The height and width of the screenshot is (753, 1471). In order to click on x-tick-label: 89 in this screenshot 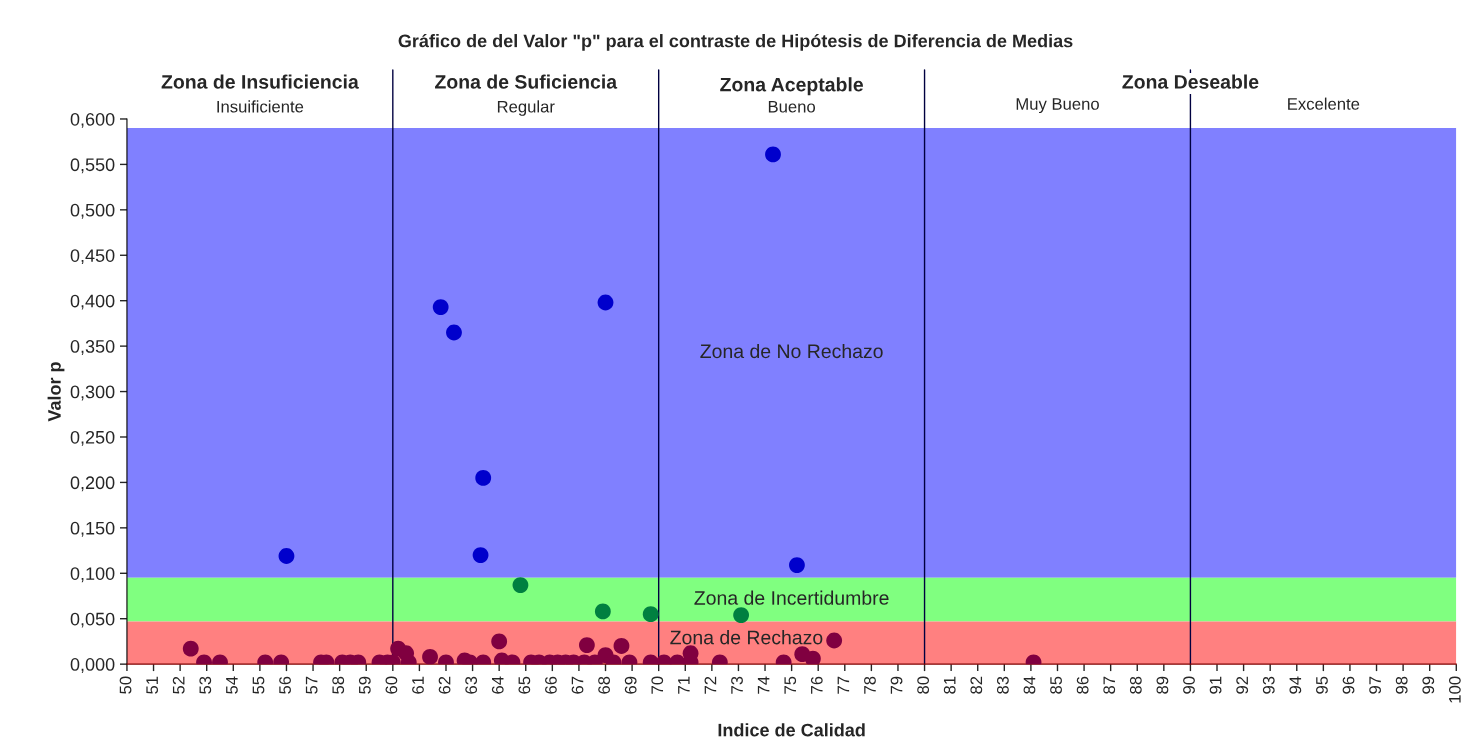, I will do `click(1162, 685)`.